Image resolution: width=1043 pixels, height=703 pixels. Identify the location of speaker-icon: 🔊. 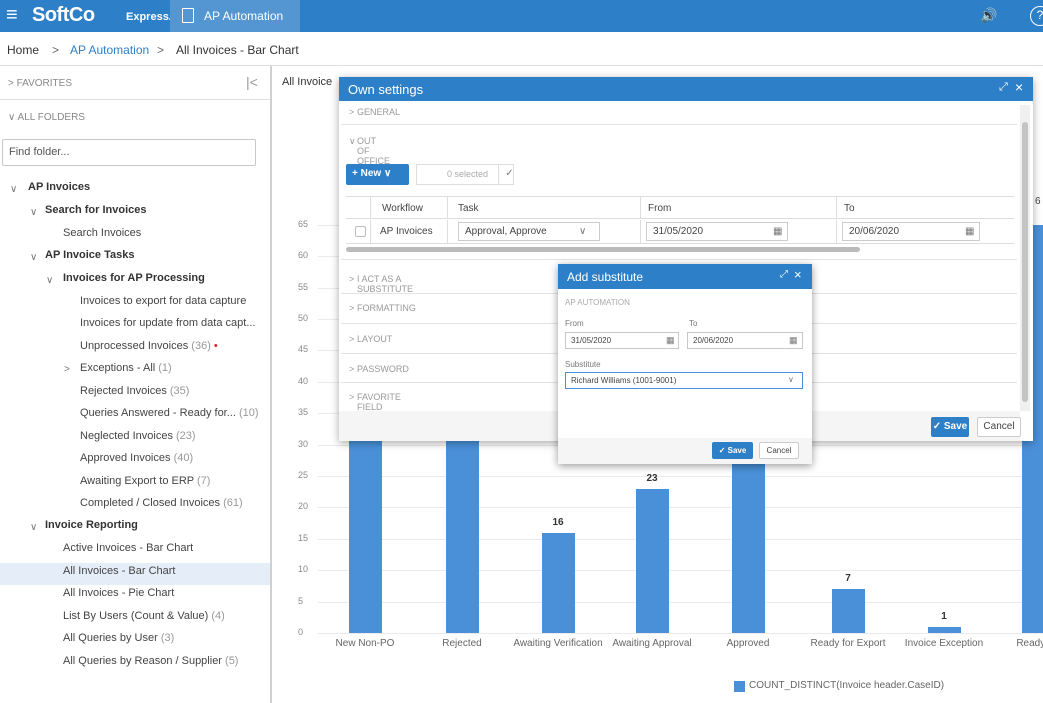
(989, 15).